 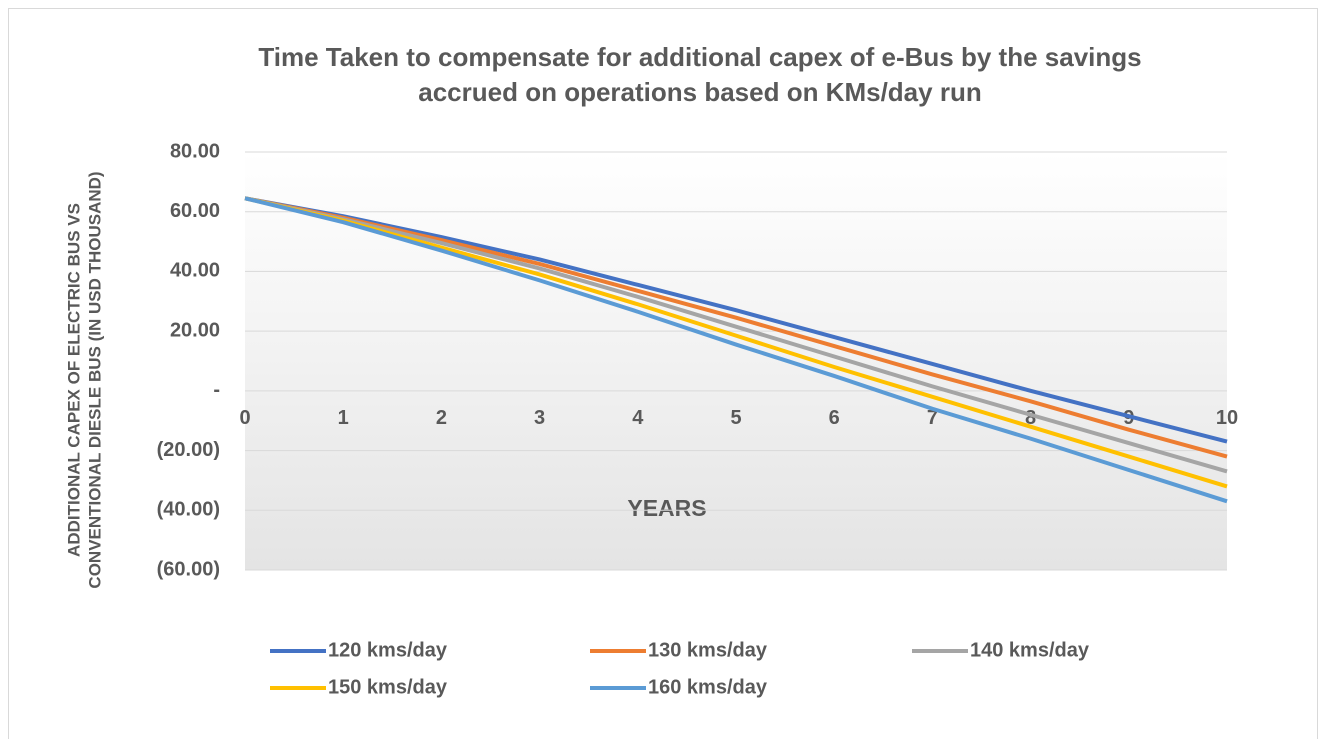 I want to click on y-tick-label: 80.00, so click(x=195, y=151).